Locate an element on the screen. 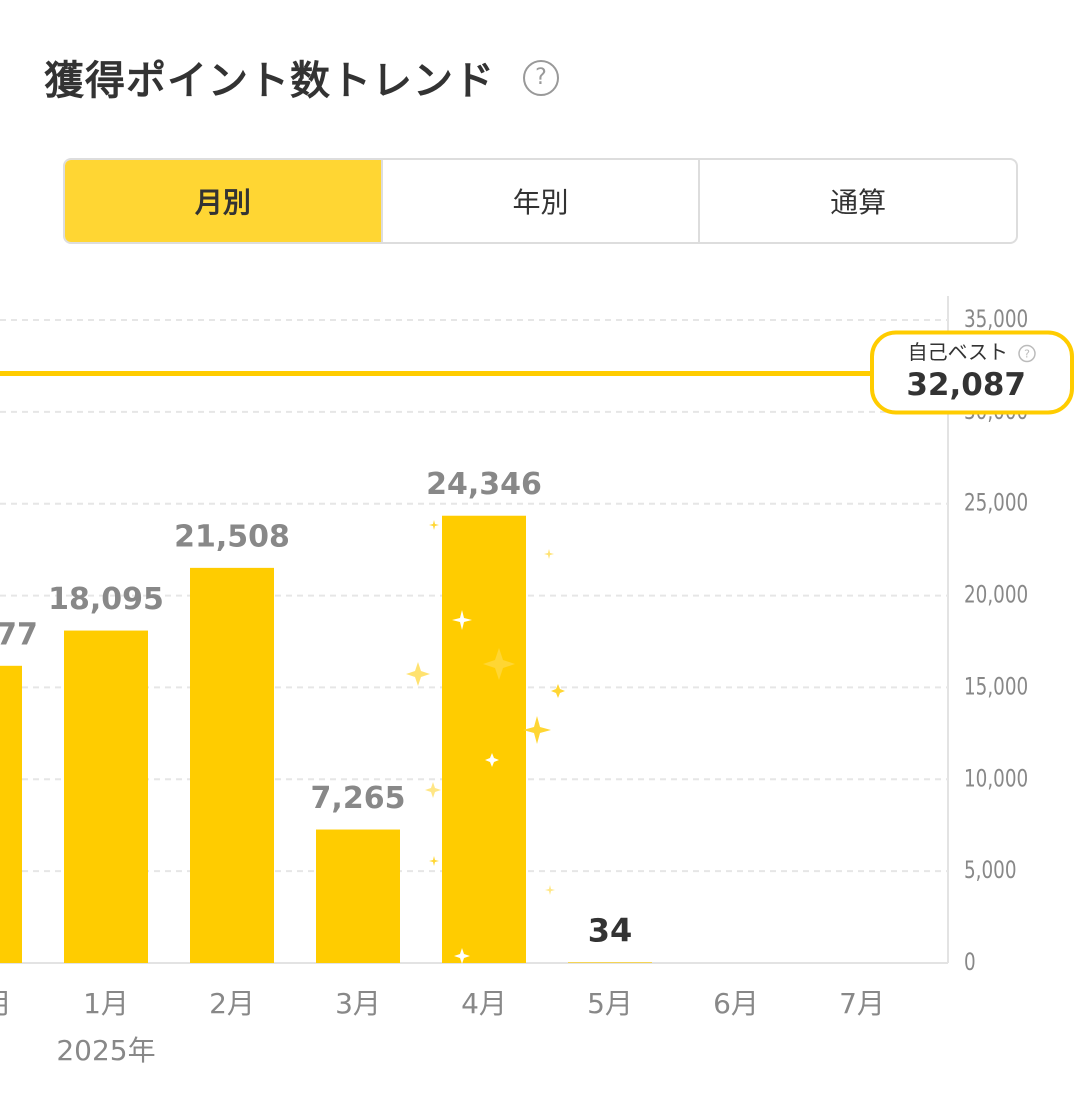 This screenshot has height=1095, width=1080. year-label: 2025年 is located at coordinates (105, 1050).